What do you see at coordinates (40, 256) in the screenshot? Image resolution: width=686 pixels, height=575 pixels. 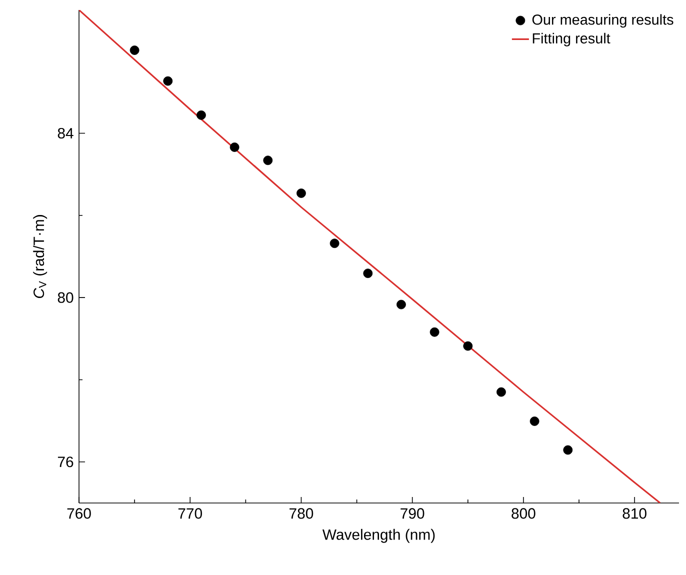 I see `y-axis-title: C$_{V}$ (rad/T·m)` at bounding box center [40, 256].